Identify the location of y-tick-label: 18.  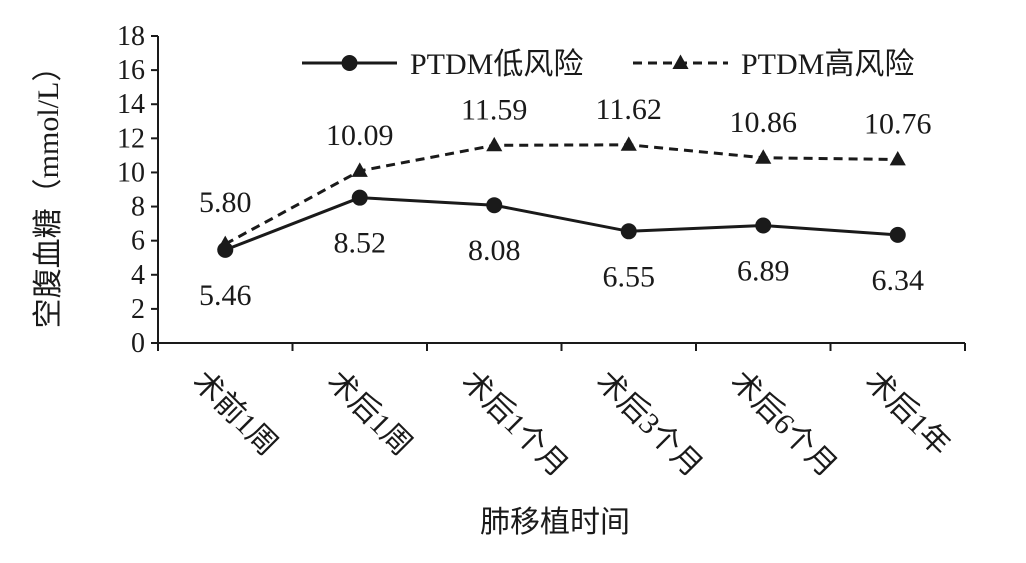
(131, 36).